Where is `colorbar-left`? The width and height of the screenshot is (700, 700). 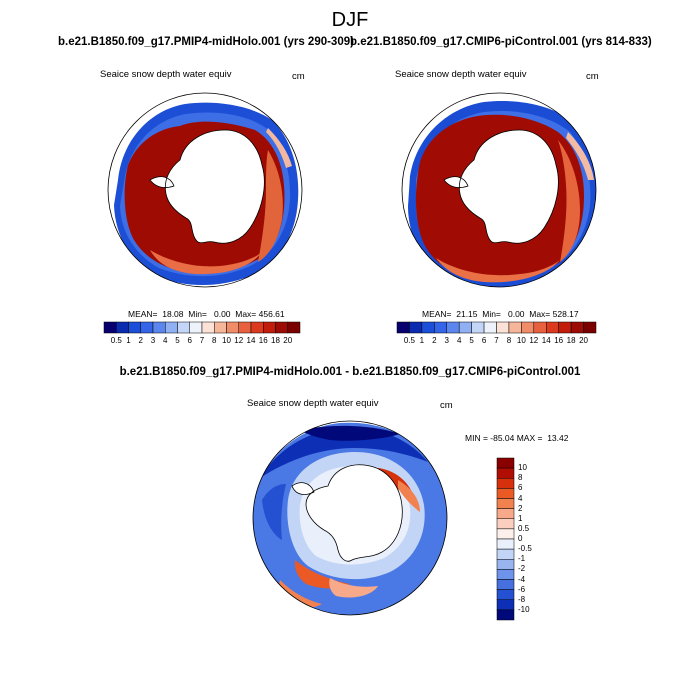
colorbar-left is located at coordinates (202, 327).